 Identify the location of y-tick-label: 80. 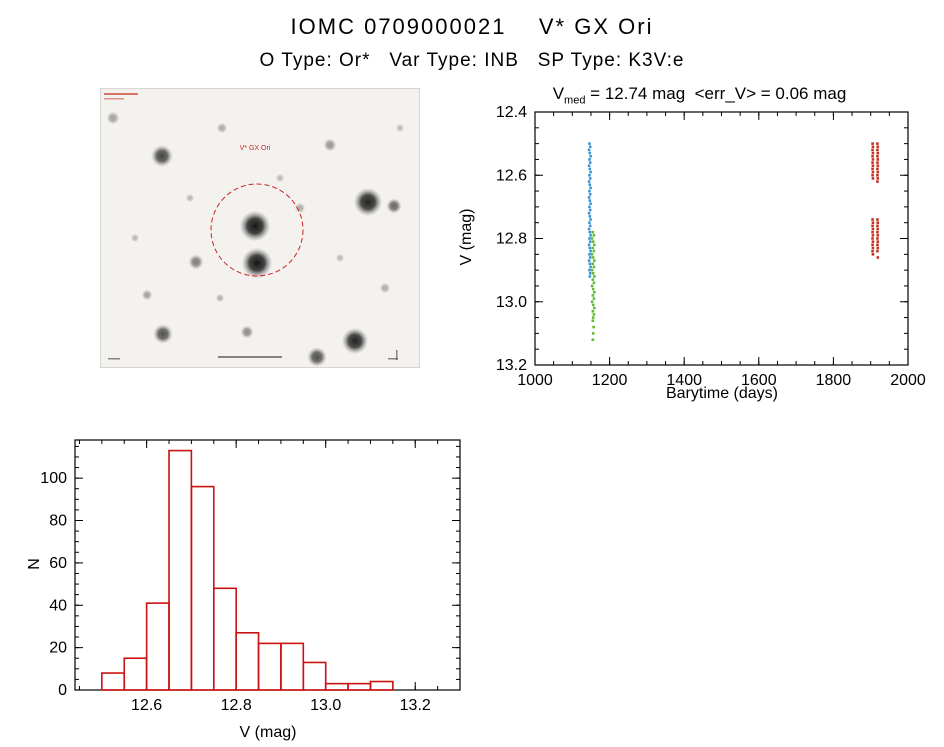
(58, 521).